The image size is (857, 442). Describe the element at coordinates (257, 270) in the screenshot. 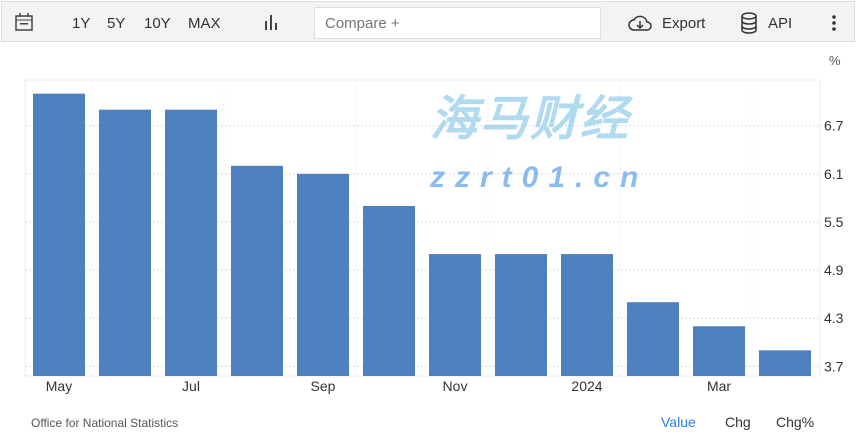

I see `bar-Aug` at that location.